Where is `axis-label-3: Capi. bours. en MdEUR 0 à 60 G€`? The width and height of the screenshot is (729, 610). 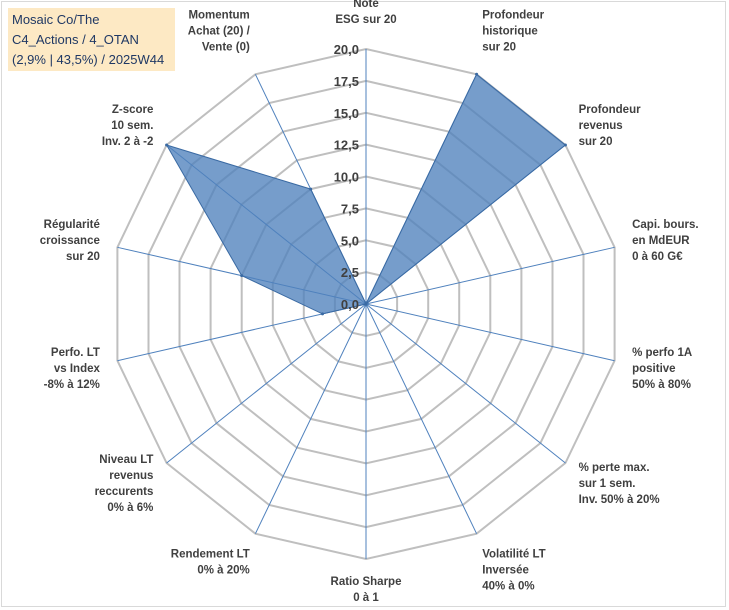
axis-label-3: Capi. bours. en MdEUR 0 à 60 G€ is located at coordinates (665, 241).